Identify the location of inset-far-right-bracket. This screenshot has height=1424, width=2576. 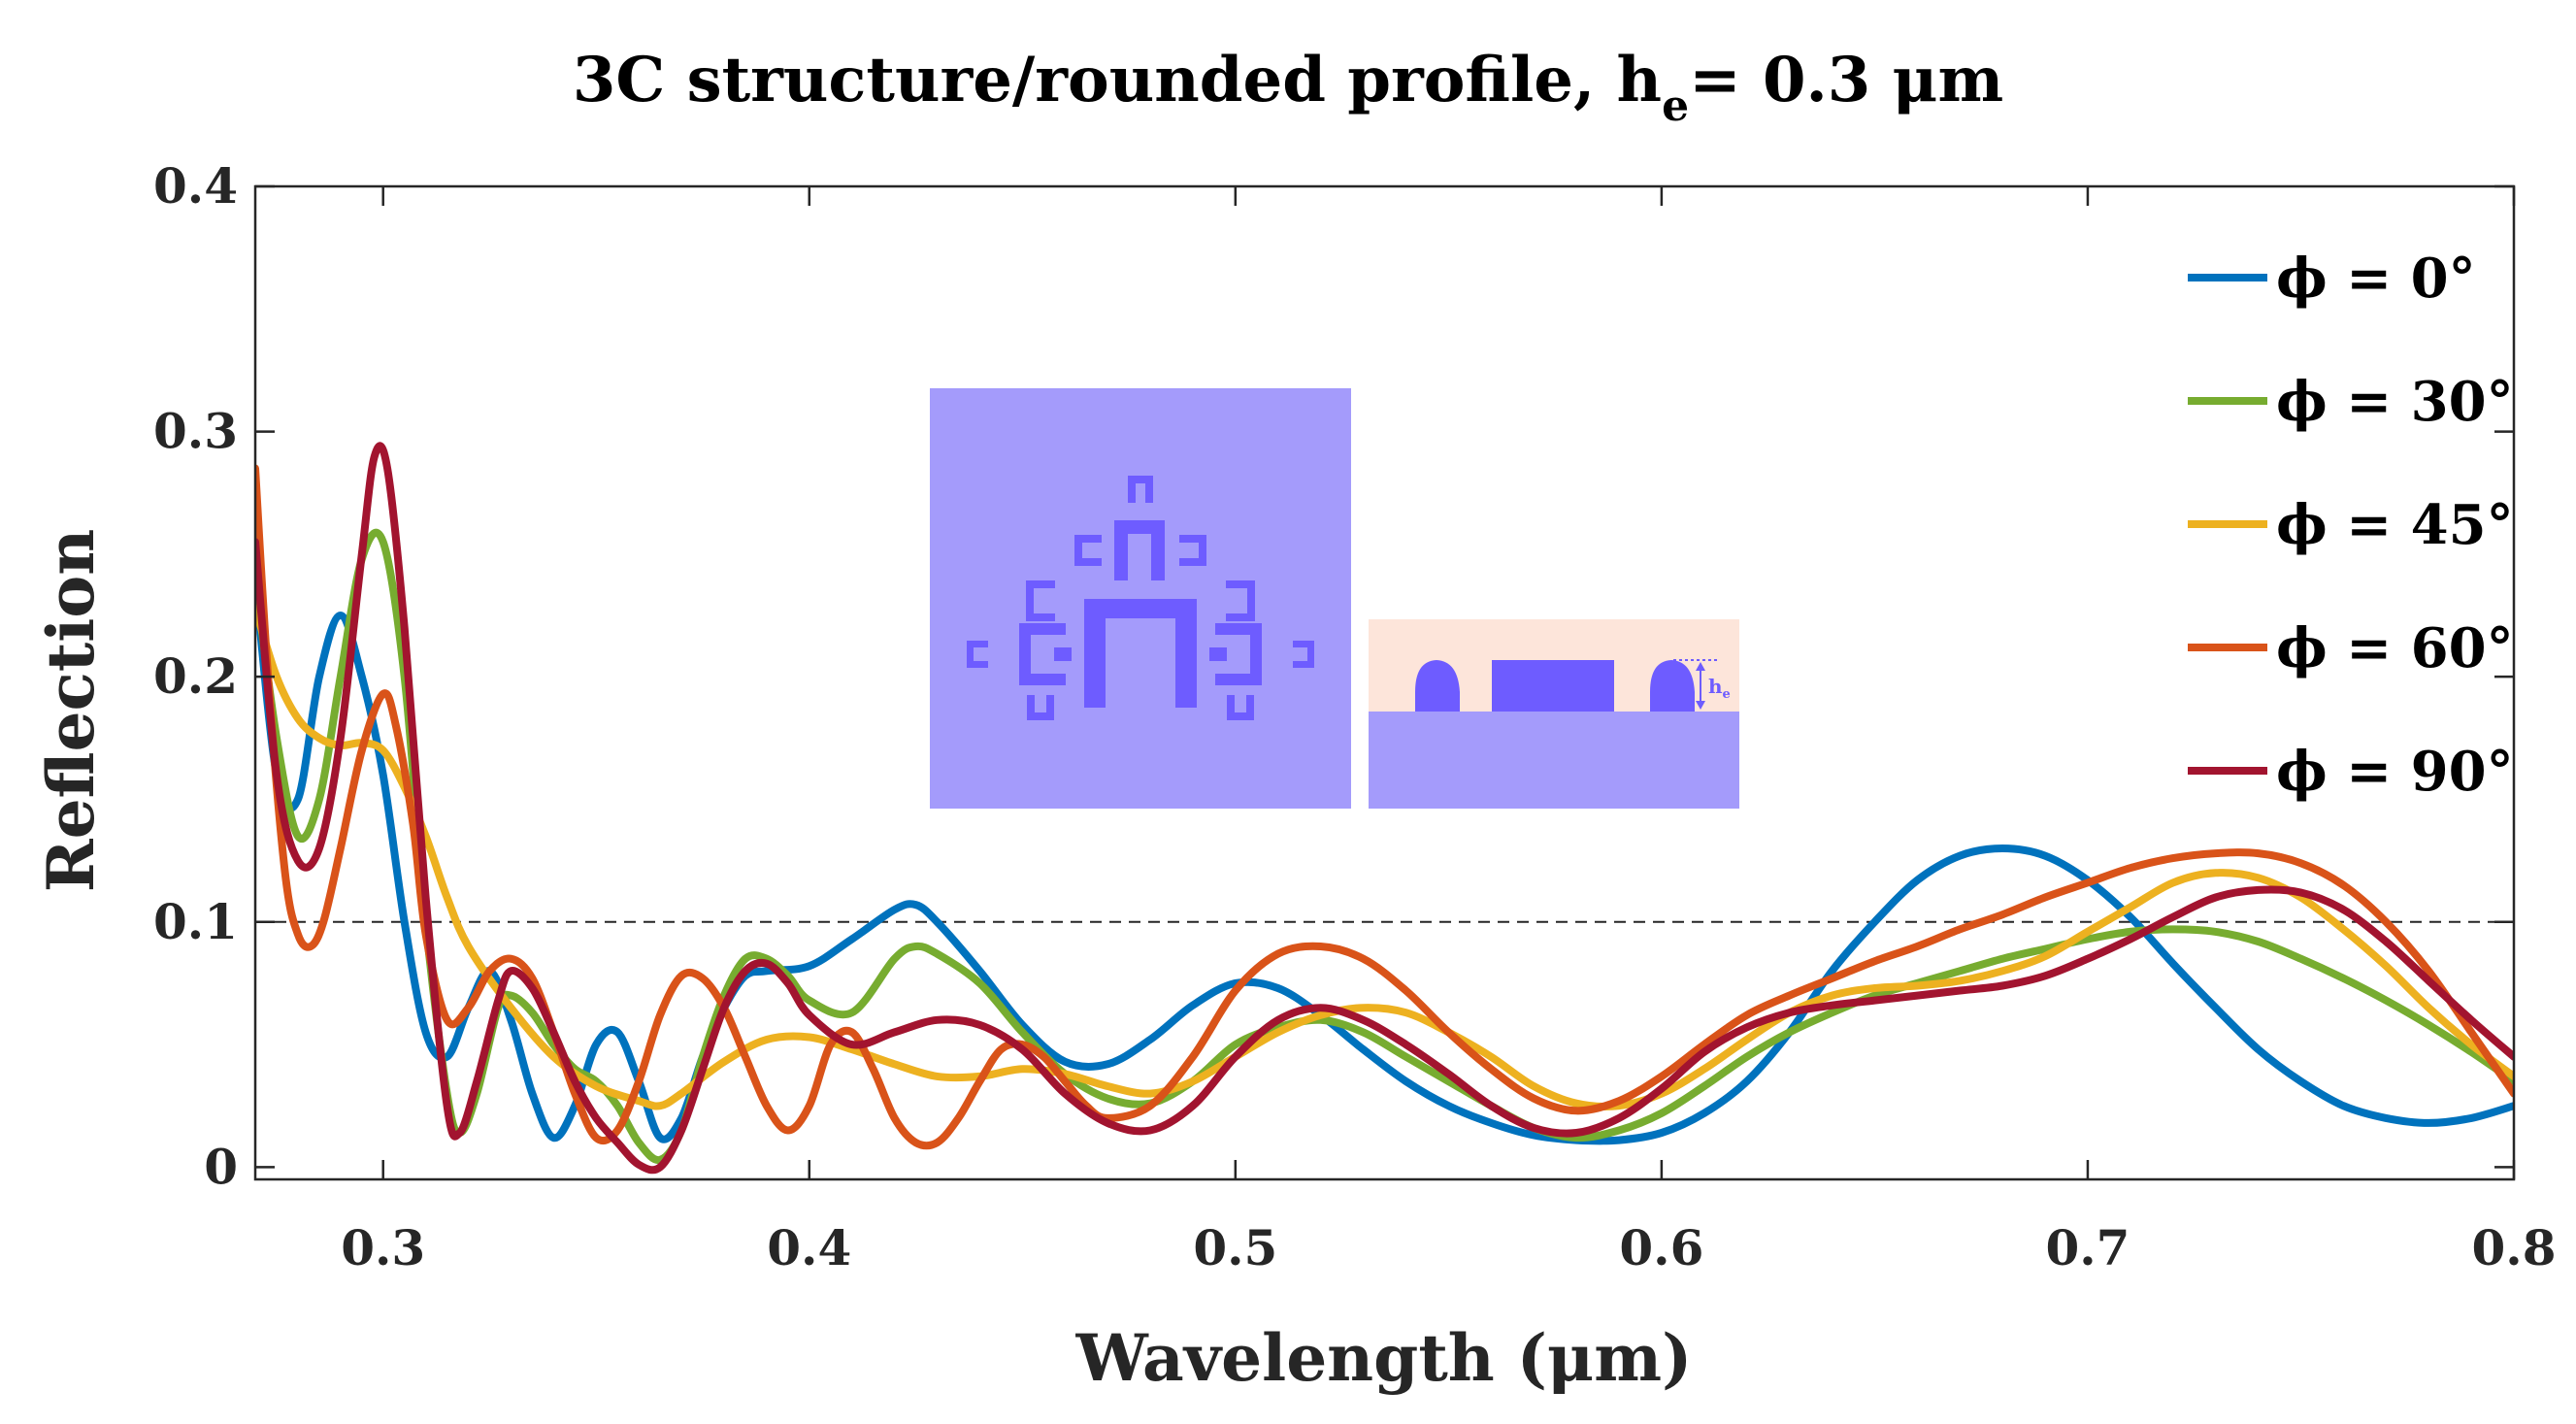
(1303, 654).